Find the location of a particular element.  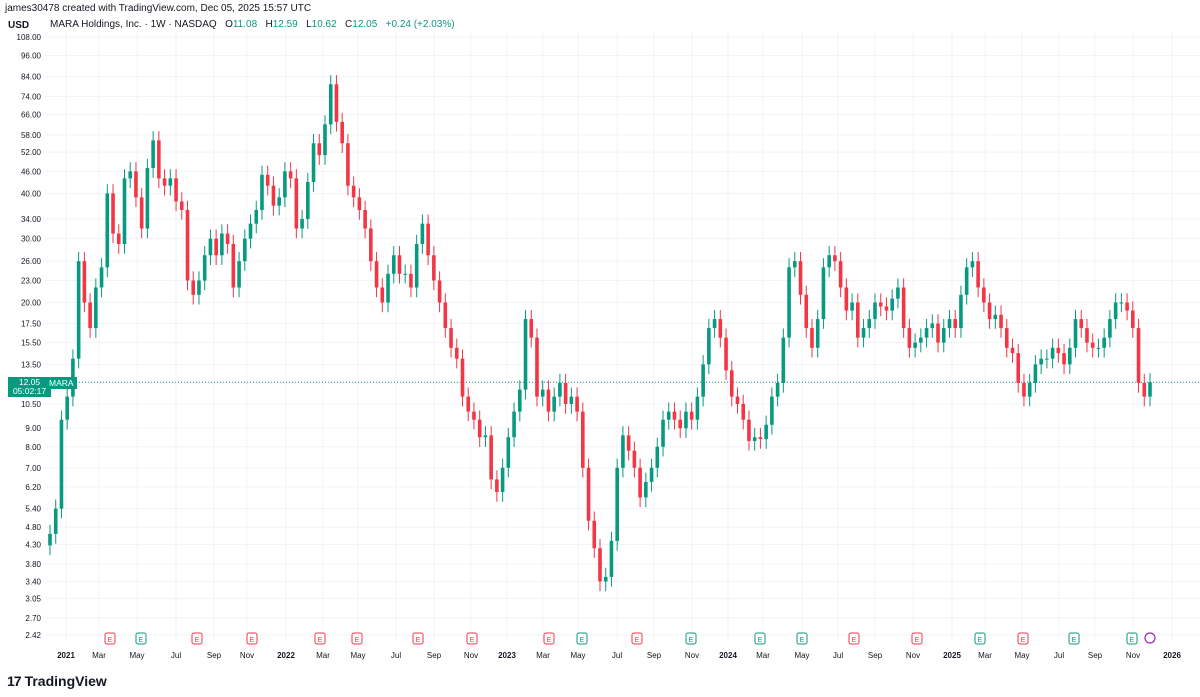

y-tick-label: 13.50 is located at coordinates (31, 364).